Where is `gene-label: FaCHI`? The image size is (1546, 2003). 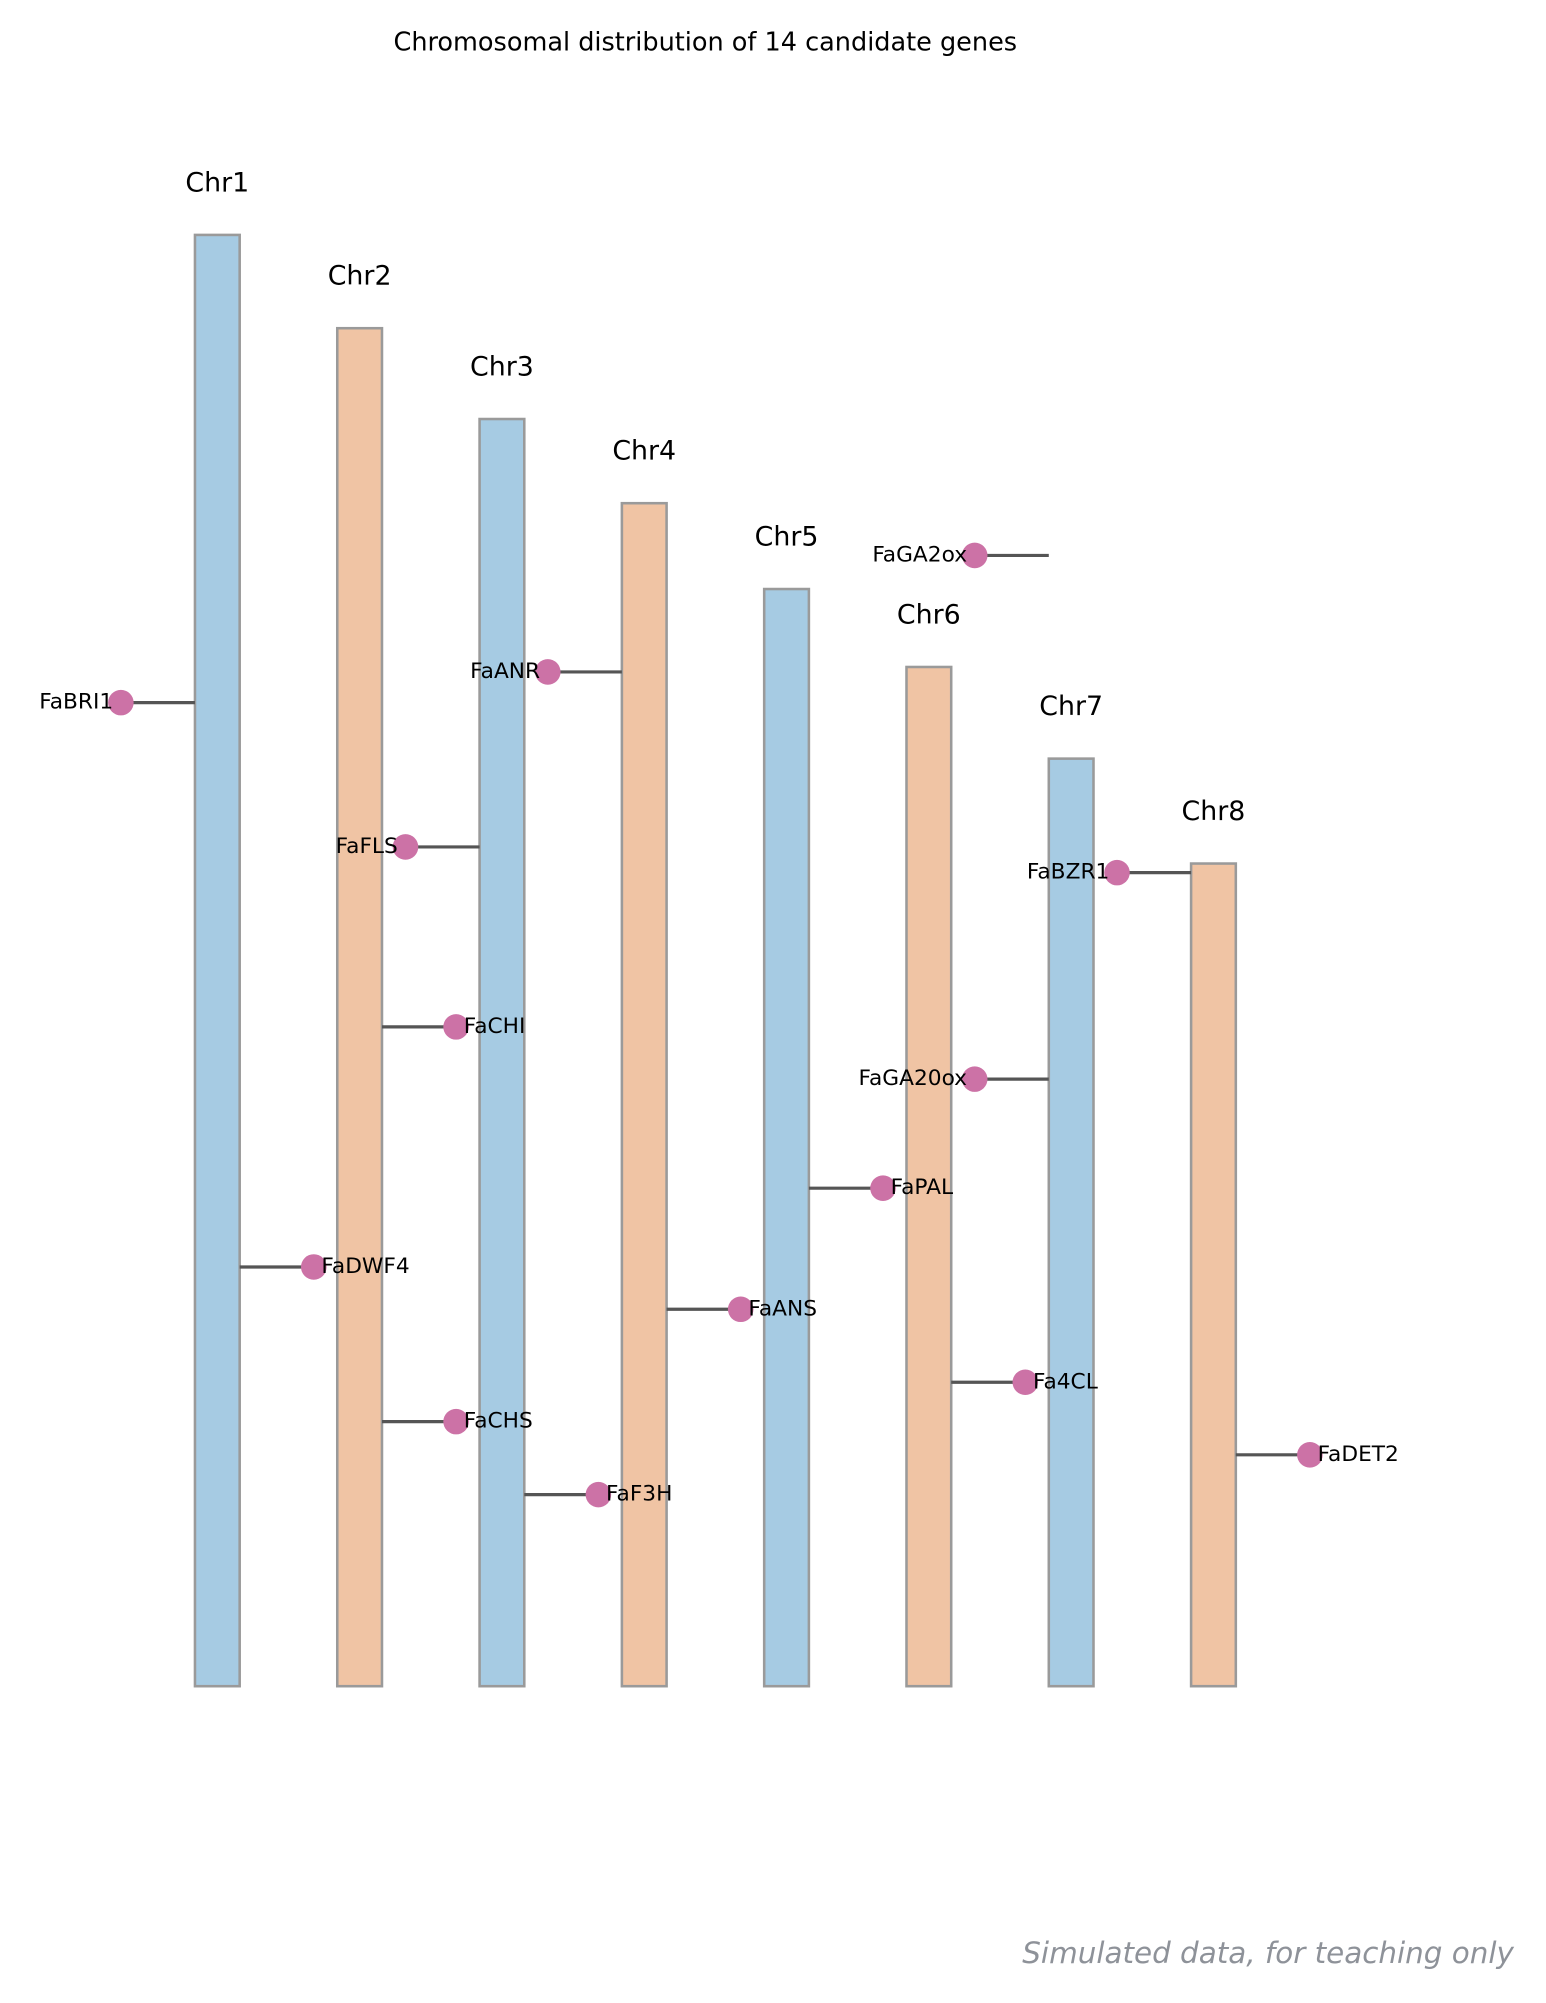
gene-label: FaCHI is located at coordinates (495, 1026).